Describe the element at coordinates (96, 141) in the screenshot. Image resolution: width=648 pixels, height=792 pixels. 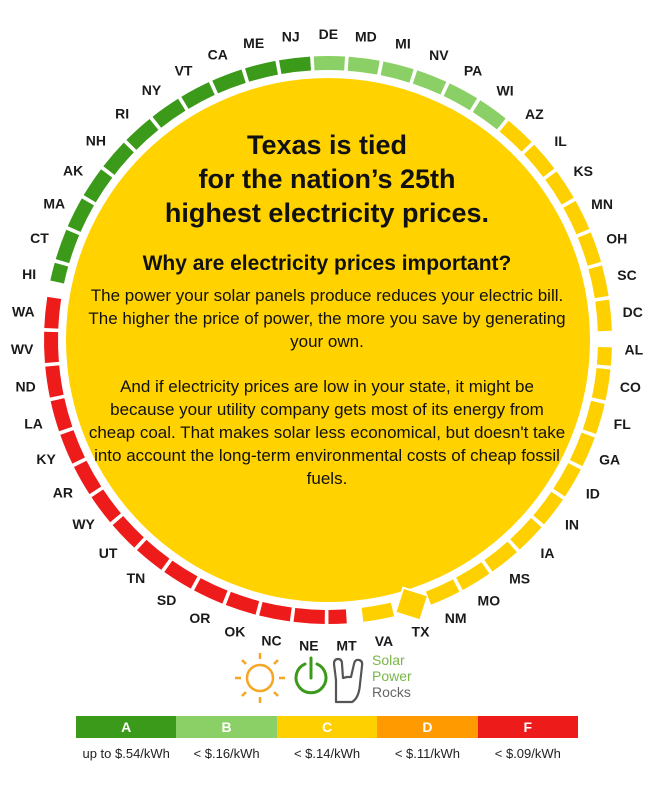
I see `state-label-nh: NH` at that location.